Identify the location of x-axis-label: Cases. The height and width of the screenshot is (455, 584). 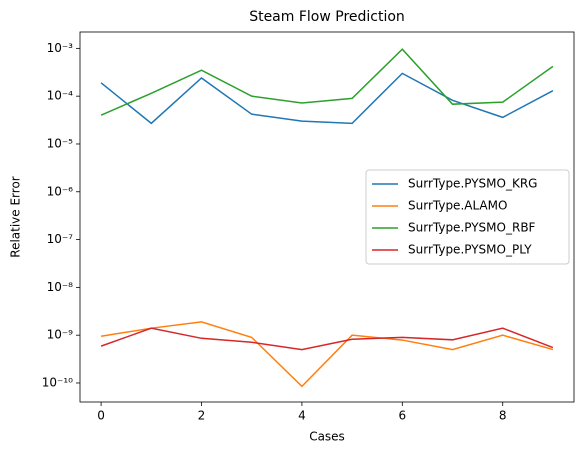
(327, 437).